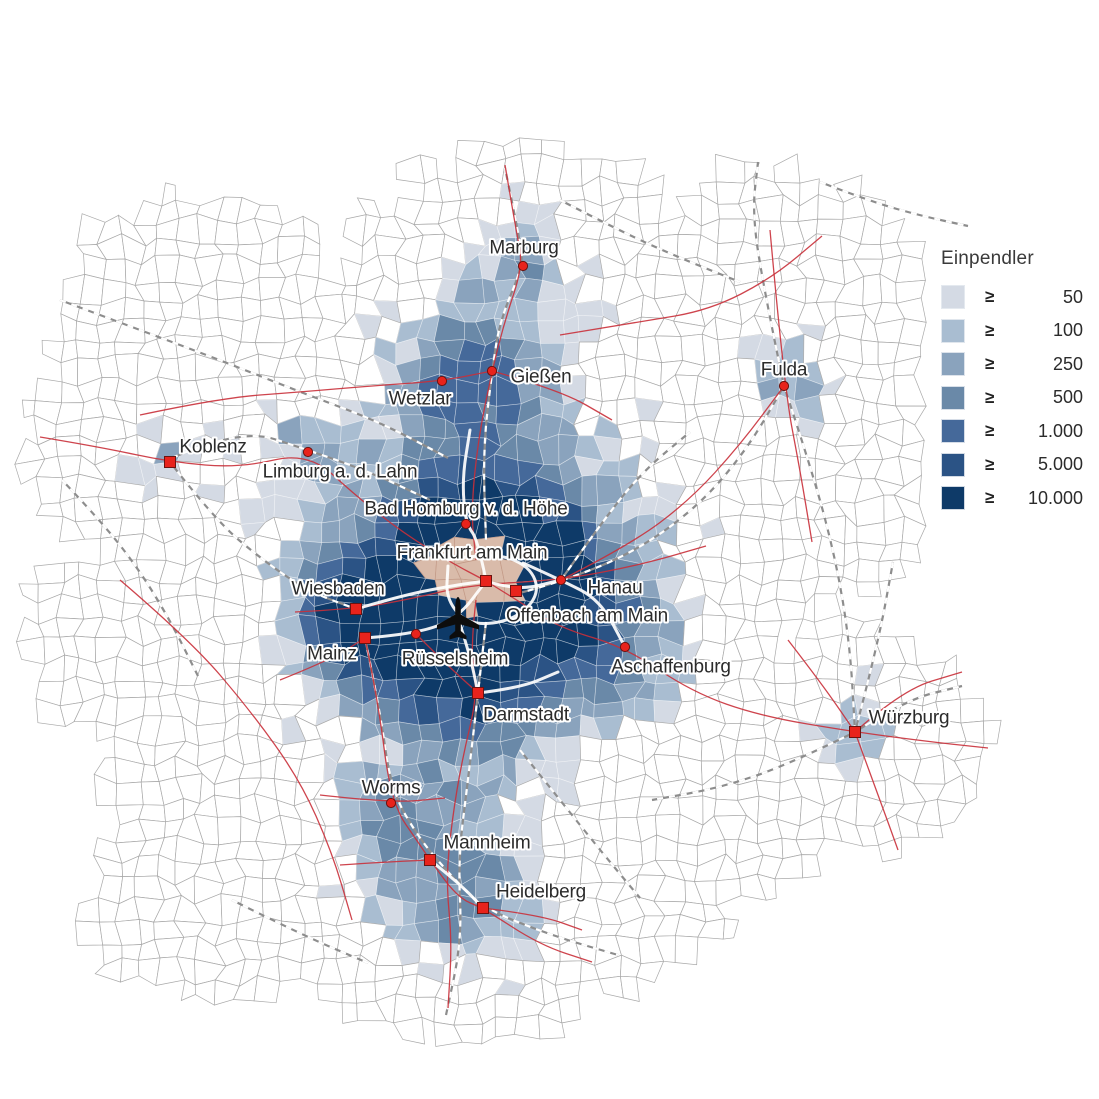  I want to click on city-marker-wetzlar, so click(442, 381).